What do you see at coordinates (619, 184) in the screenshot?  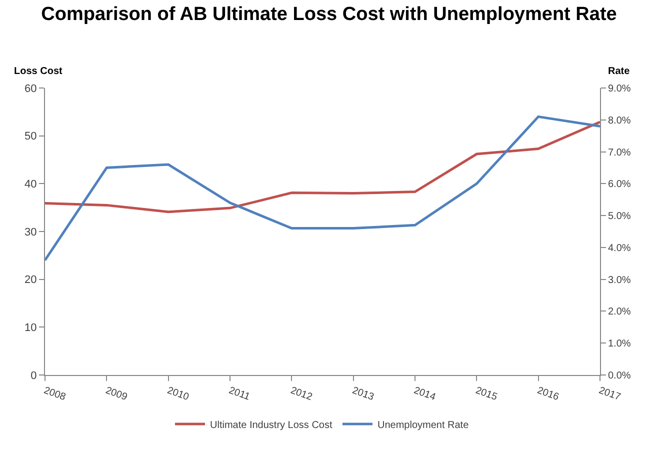 I see `y2-tick-label: 6.0%` at bounding box center [619, 184].